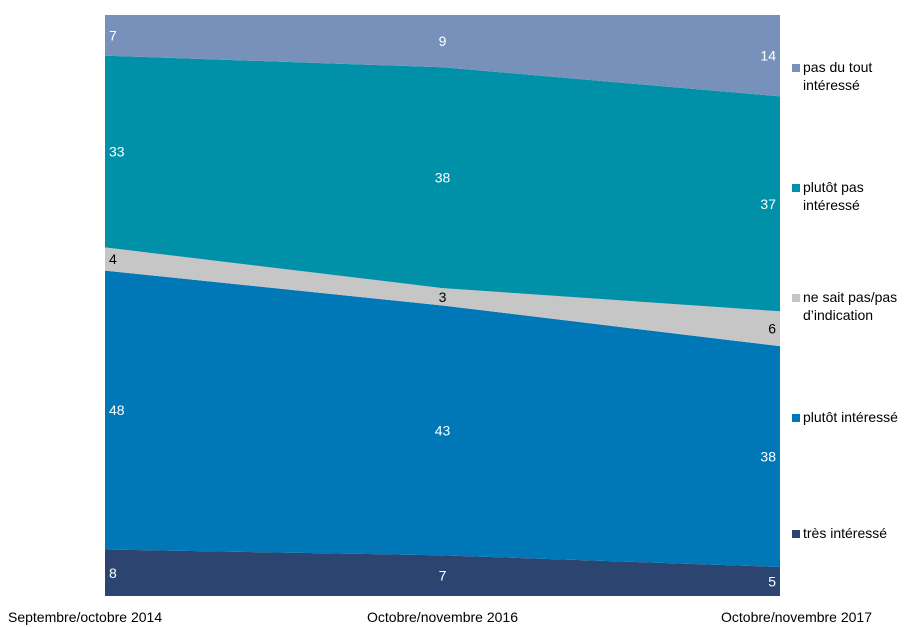  I want to click on legend-label: plutôt intéressé, so click(850, 417).